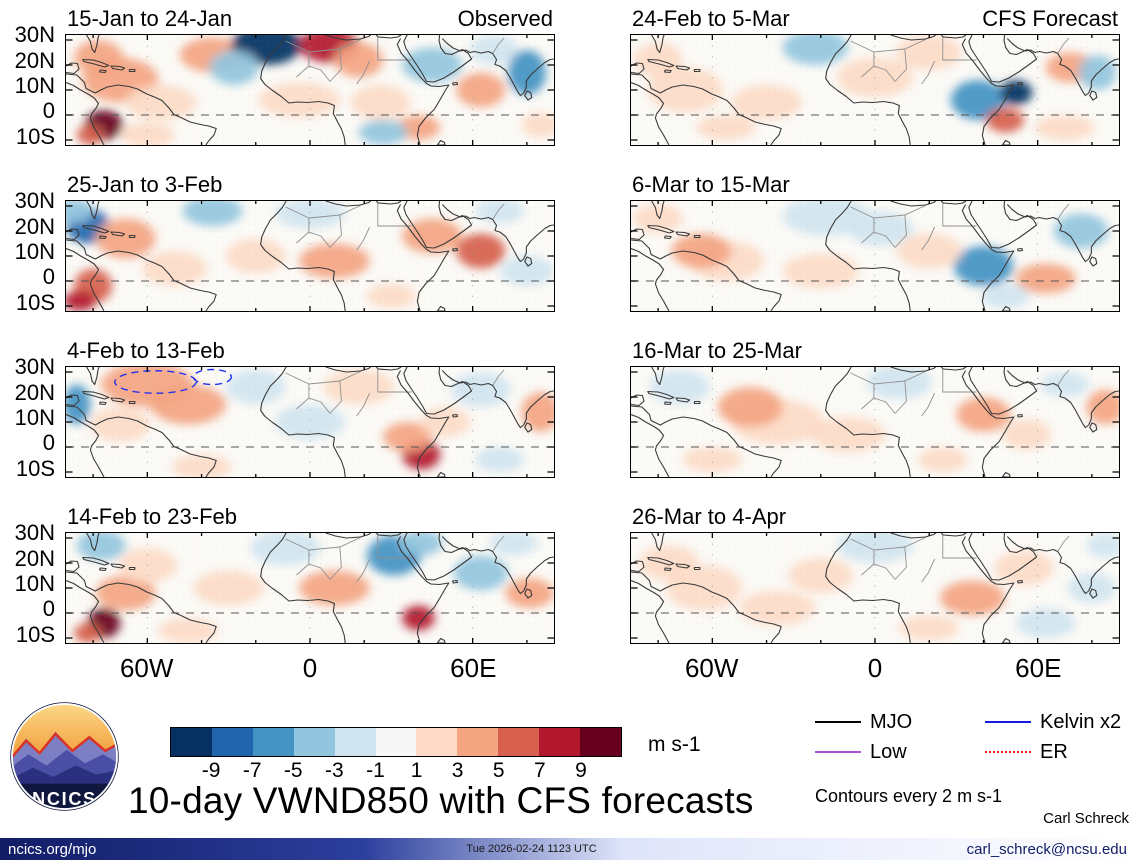 This screenshot has width=1135, height=860. I want to click on panel-header: 14-Feb to 23-Feb, so click(310, 516).